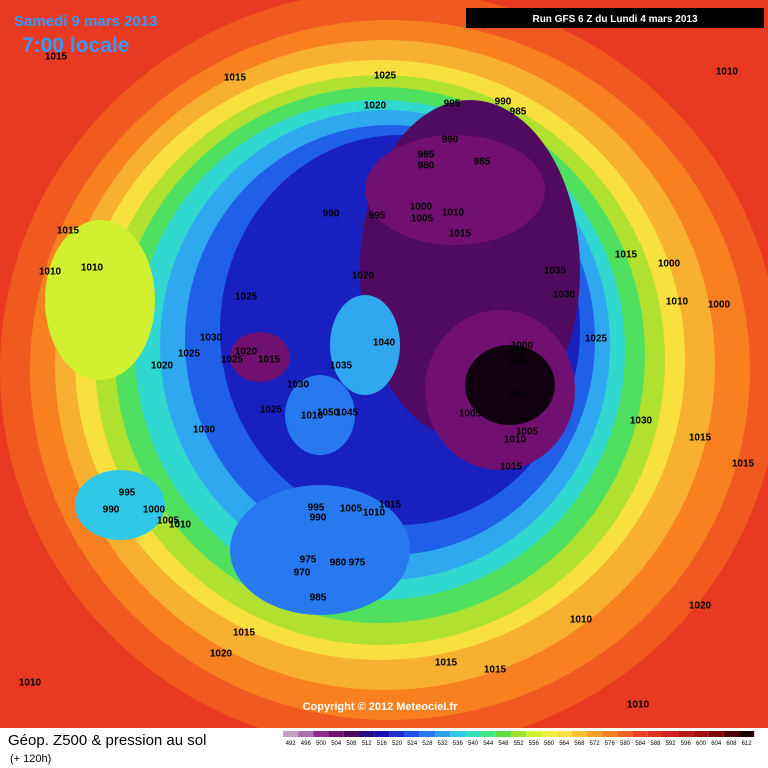 The width and height of the screenshot is (768, 768). What do you see at coordinates (549, 744) in the screenshot?
I see `scale-value: 560` at bounding box center [549, 744].